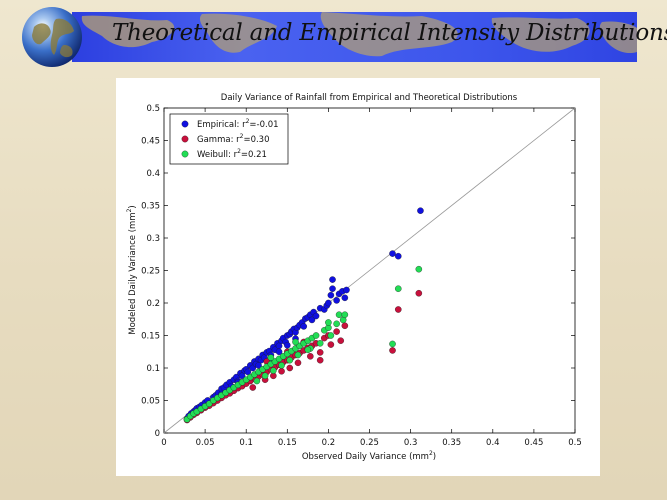  Describe the element at coordinates (493, 443) in the screenshot. I see `x-tick-label: 0.4` at that location.